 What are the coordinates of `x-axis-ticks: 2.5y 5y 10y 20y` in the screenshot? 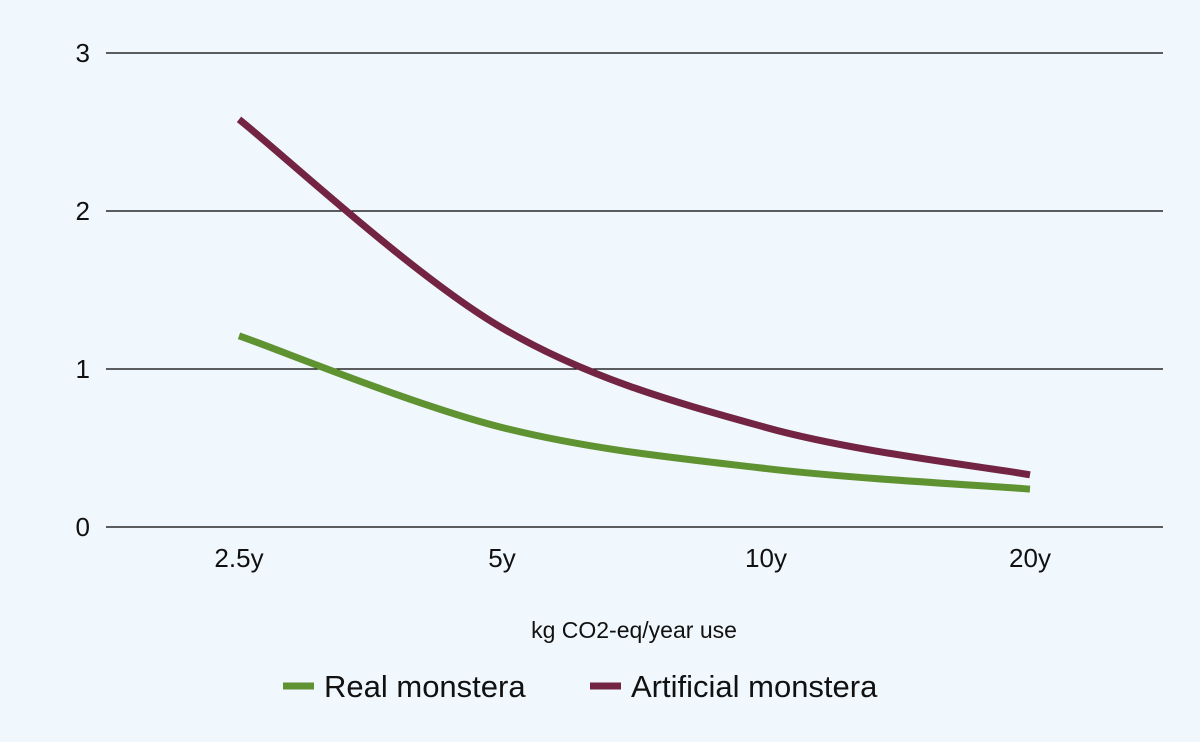 It's located at (632, 558).